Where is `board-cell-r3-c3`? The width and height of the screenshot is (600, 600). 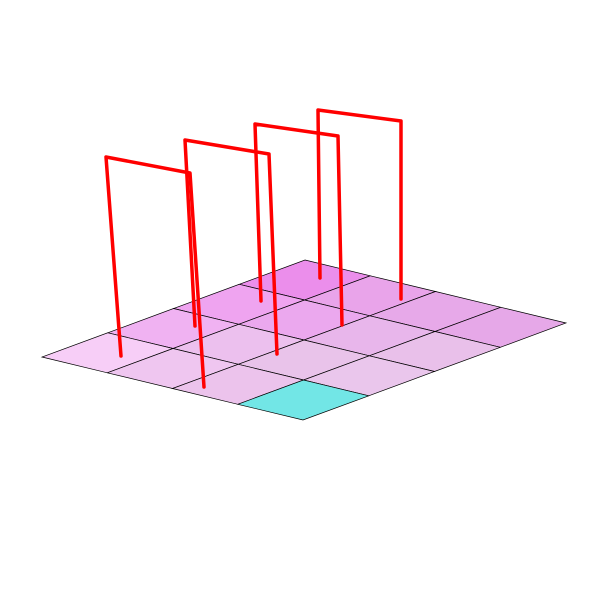
board-cell-r3-c3 is located at coordinates (303, 400).